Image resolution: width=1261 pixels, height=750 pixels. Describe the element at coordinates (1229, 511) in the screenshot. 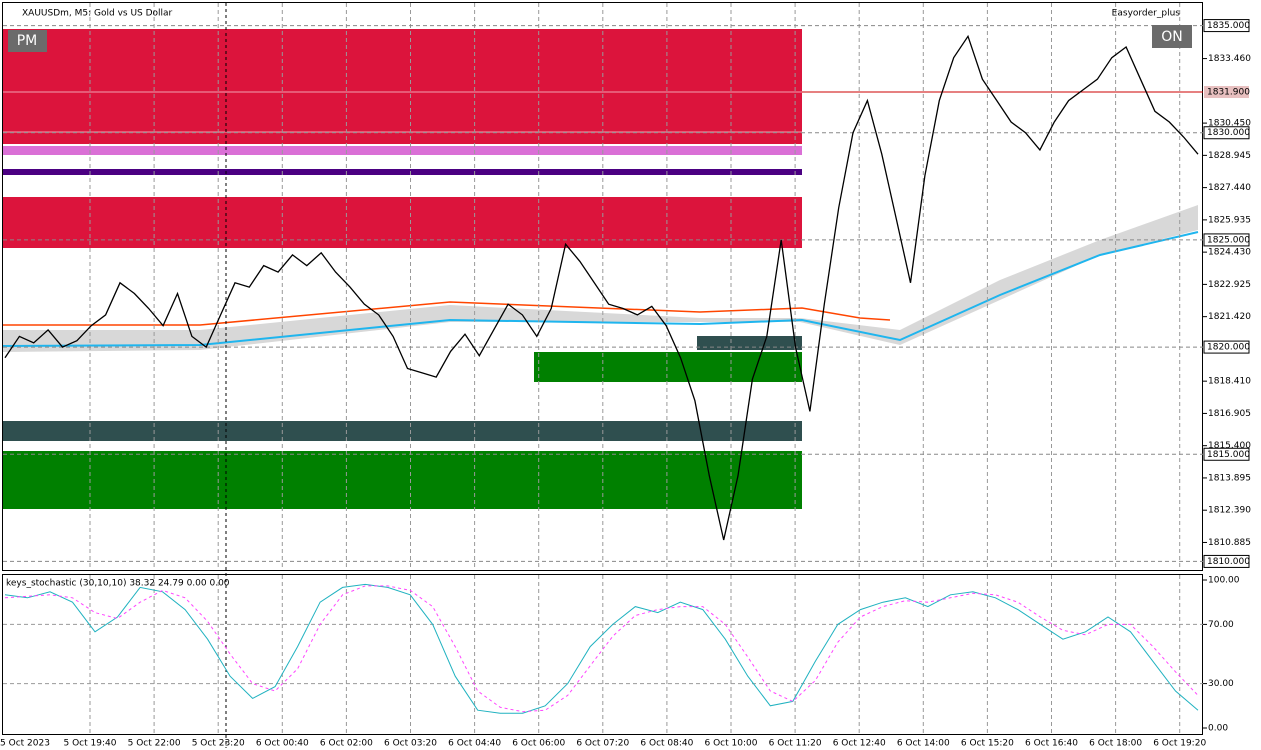

I see `price-label: 1812.390` at that location.